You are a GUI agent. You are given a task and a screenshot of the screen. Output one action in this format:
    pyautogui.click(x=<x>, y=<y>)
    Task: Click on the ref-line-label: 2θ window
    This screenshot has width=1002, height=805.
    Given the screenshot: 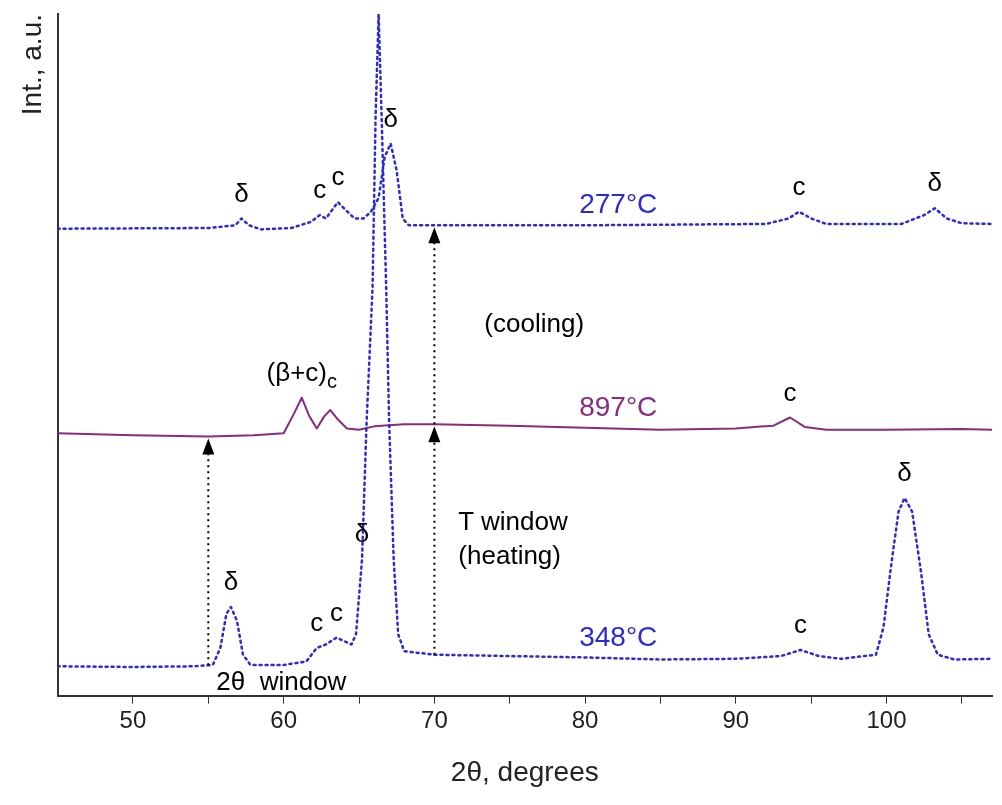 What is the action you would take?
    pyautogui.click(x=281, y=681)
    